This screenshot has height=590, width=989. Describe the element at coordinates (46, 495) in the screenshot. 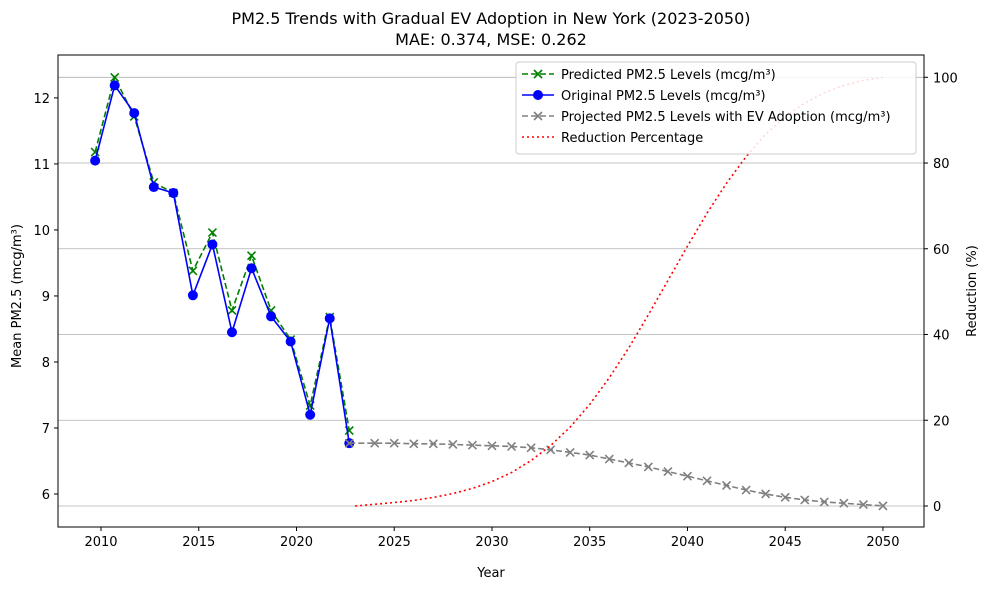

I see `y-tick-label: 6` at that location.